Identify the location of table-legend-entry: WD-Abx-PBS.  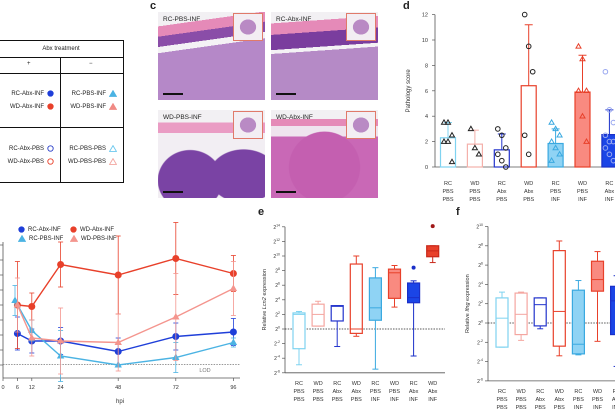
(31, 161).